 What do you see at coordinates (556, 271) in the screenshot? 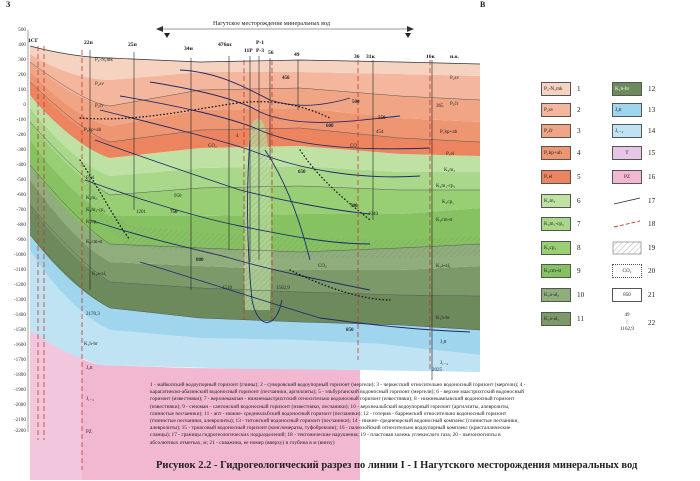
I see `legend-swatch: K₂cm-st` at bounding box center [556, 271].